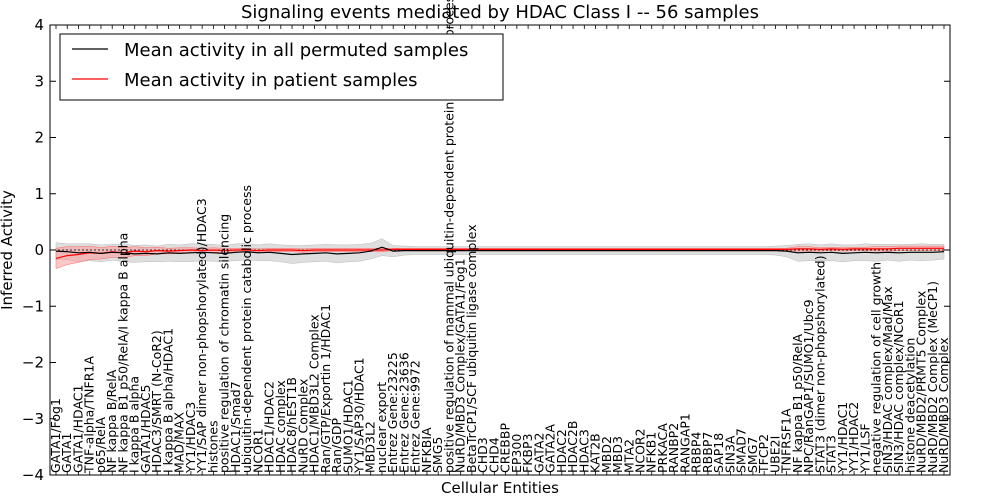 The image size is (1000, 500). Describe the element at coordinates (336, 445) in the screenshot. I see `x-tick-label: Ran/GDP` at that location.